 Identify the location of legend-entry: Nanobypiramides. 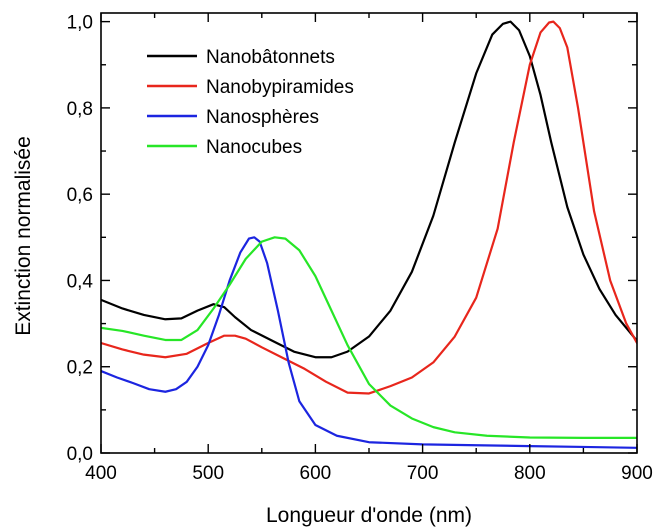
(280, 87).